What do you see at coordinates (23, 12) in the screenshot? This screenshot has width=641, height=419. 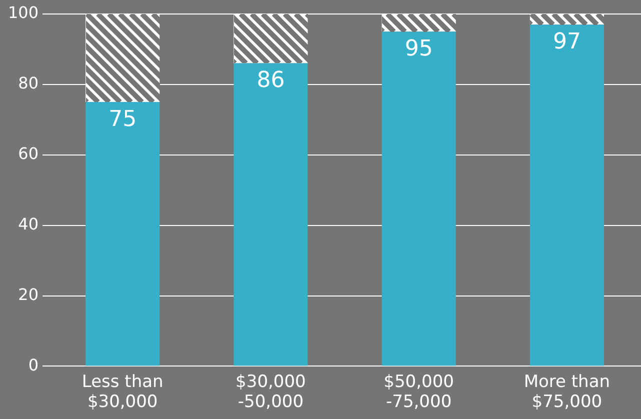 I see `y-tick-label: 100` at bounding box center [23, 12].